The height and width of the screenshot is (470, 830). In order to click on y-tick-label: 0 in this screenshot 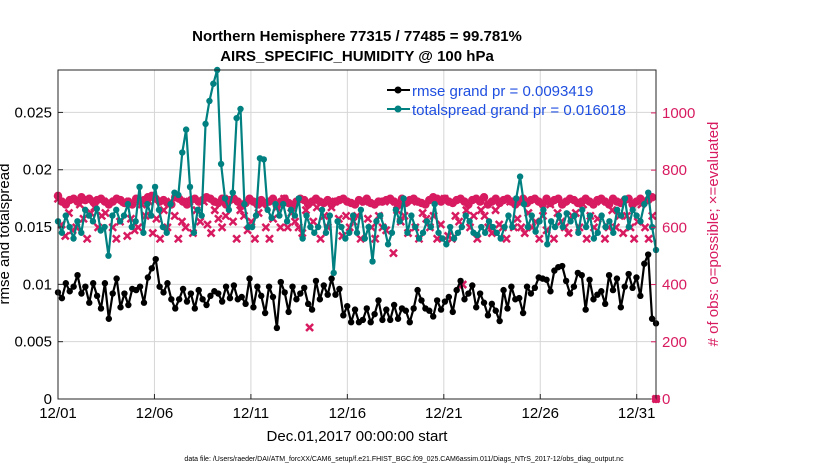, I will do `click(48, 399)`.